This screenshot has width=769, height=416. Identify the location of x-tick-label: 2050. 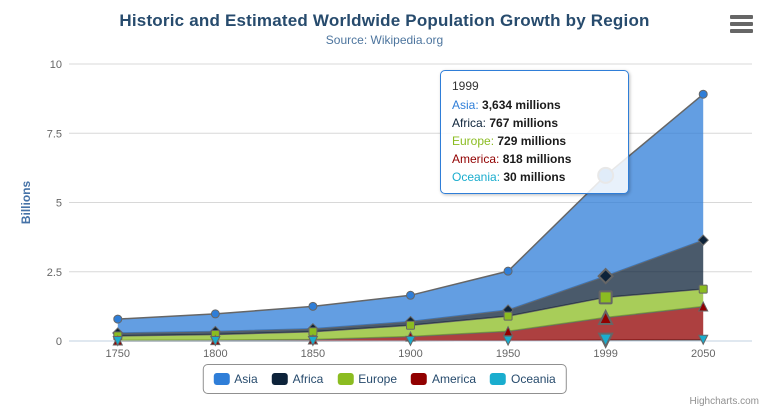
(703, 354).